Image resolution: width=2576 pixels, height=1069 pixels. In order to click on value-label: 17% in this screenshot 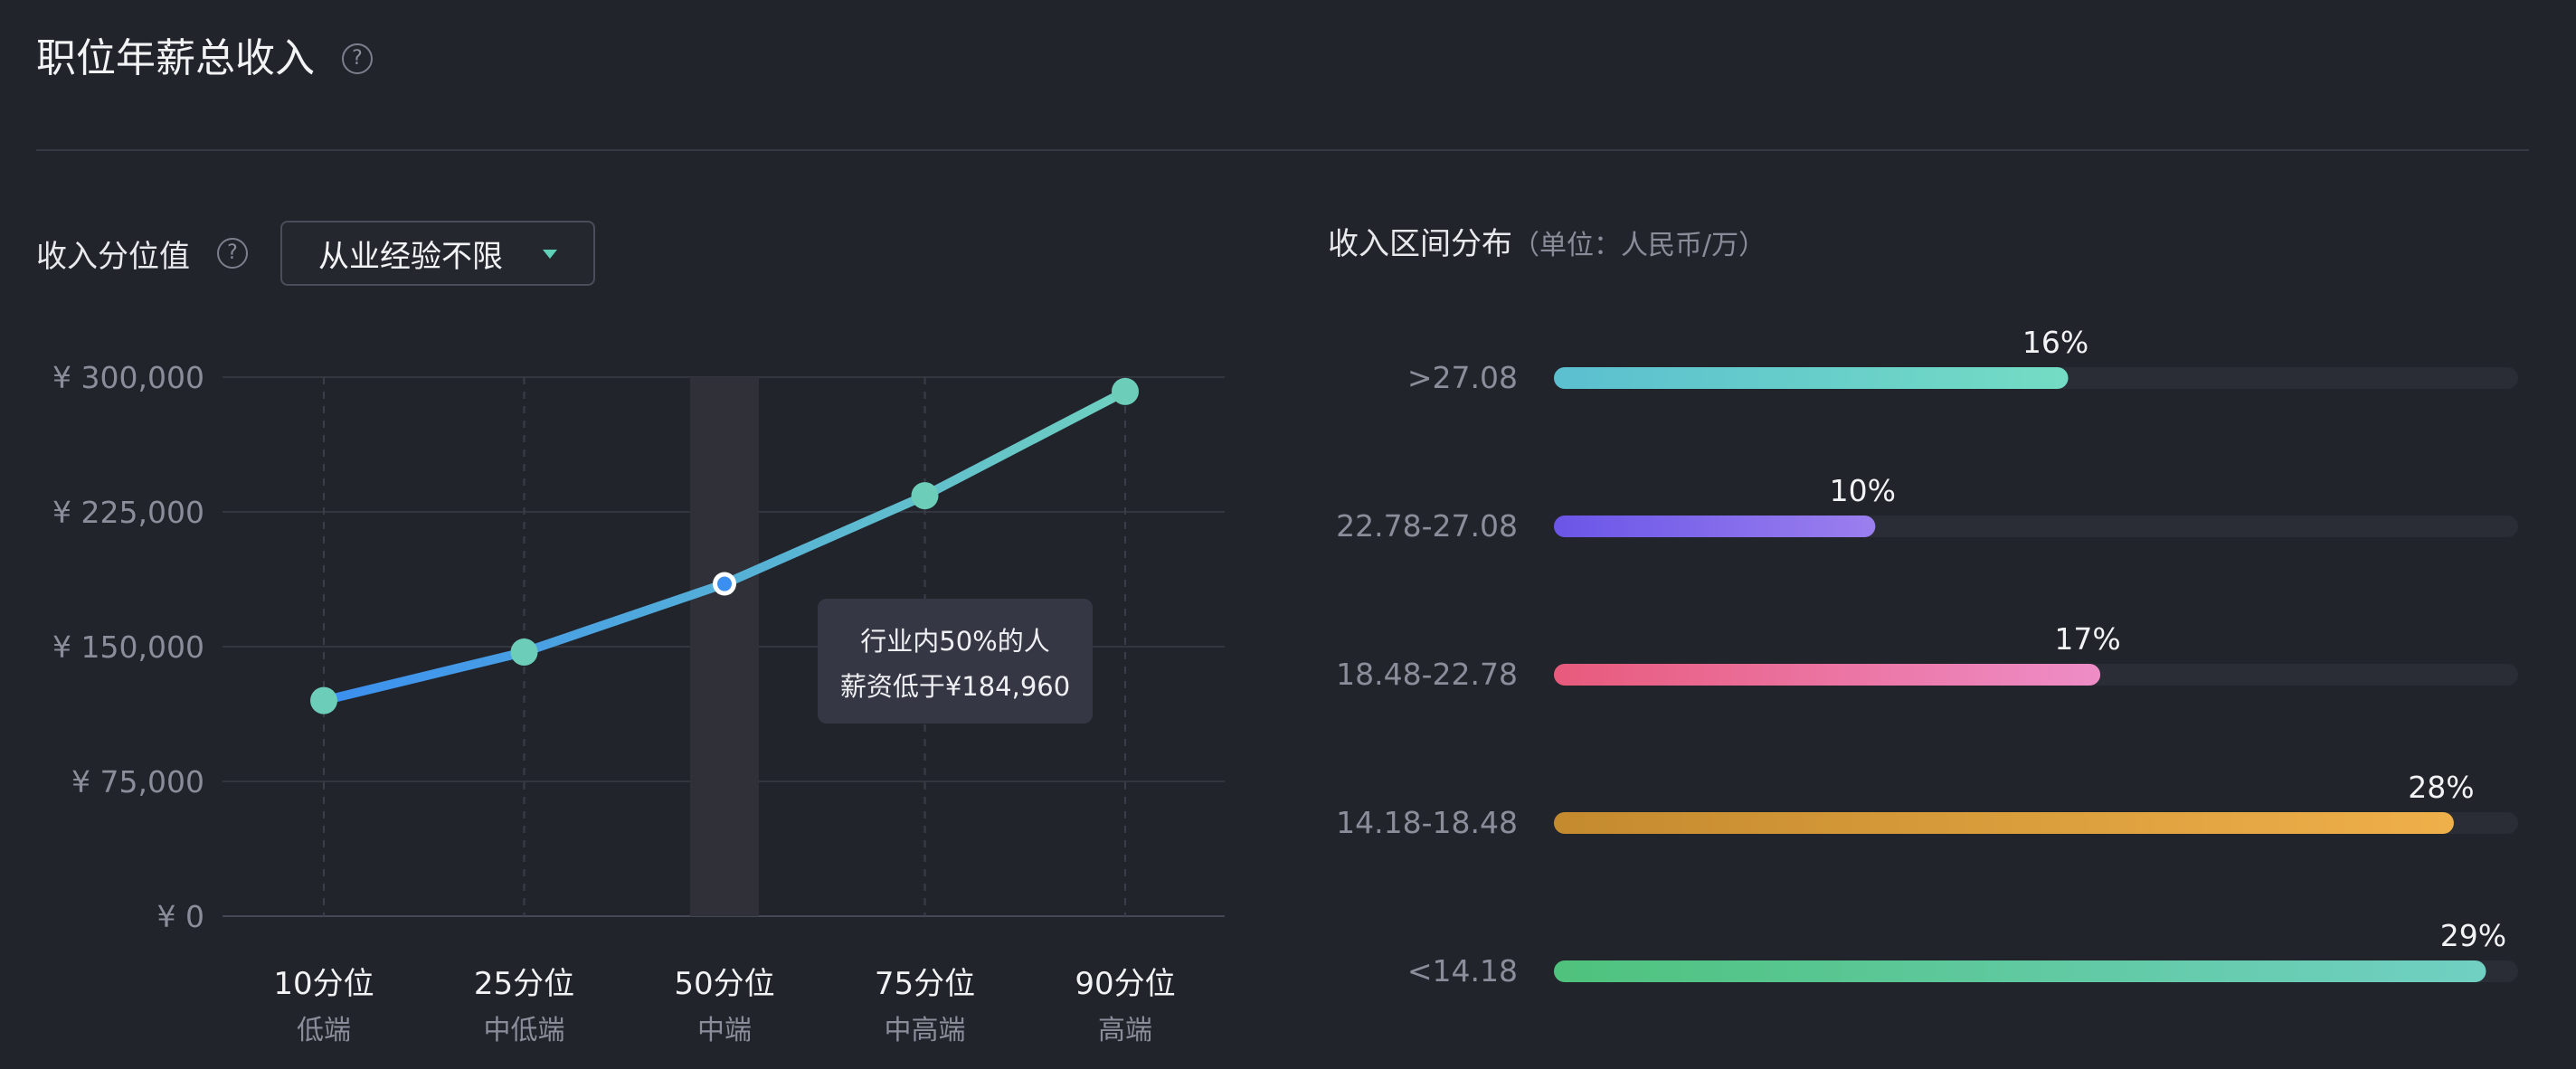, I will do `click(2087, 639)`.